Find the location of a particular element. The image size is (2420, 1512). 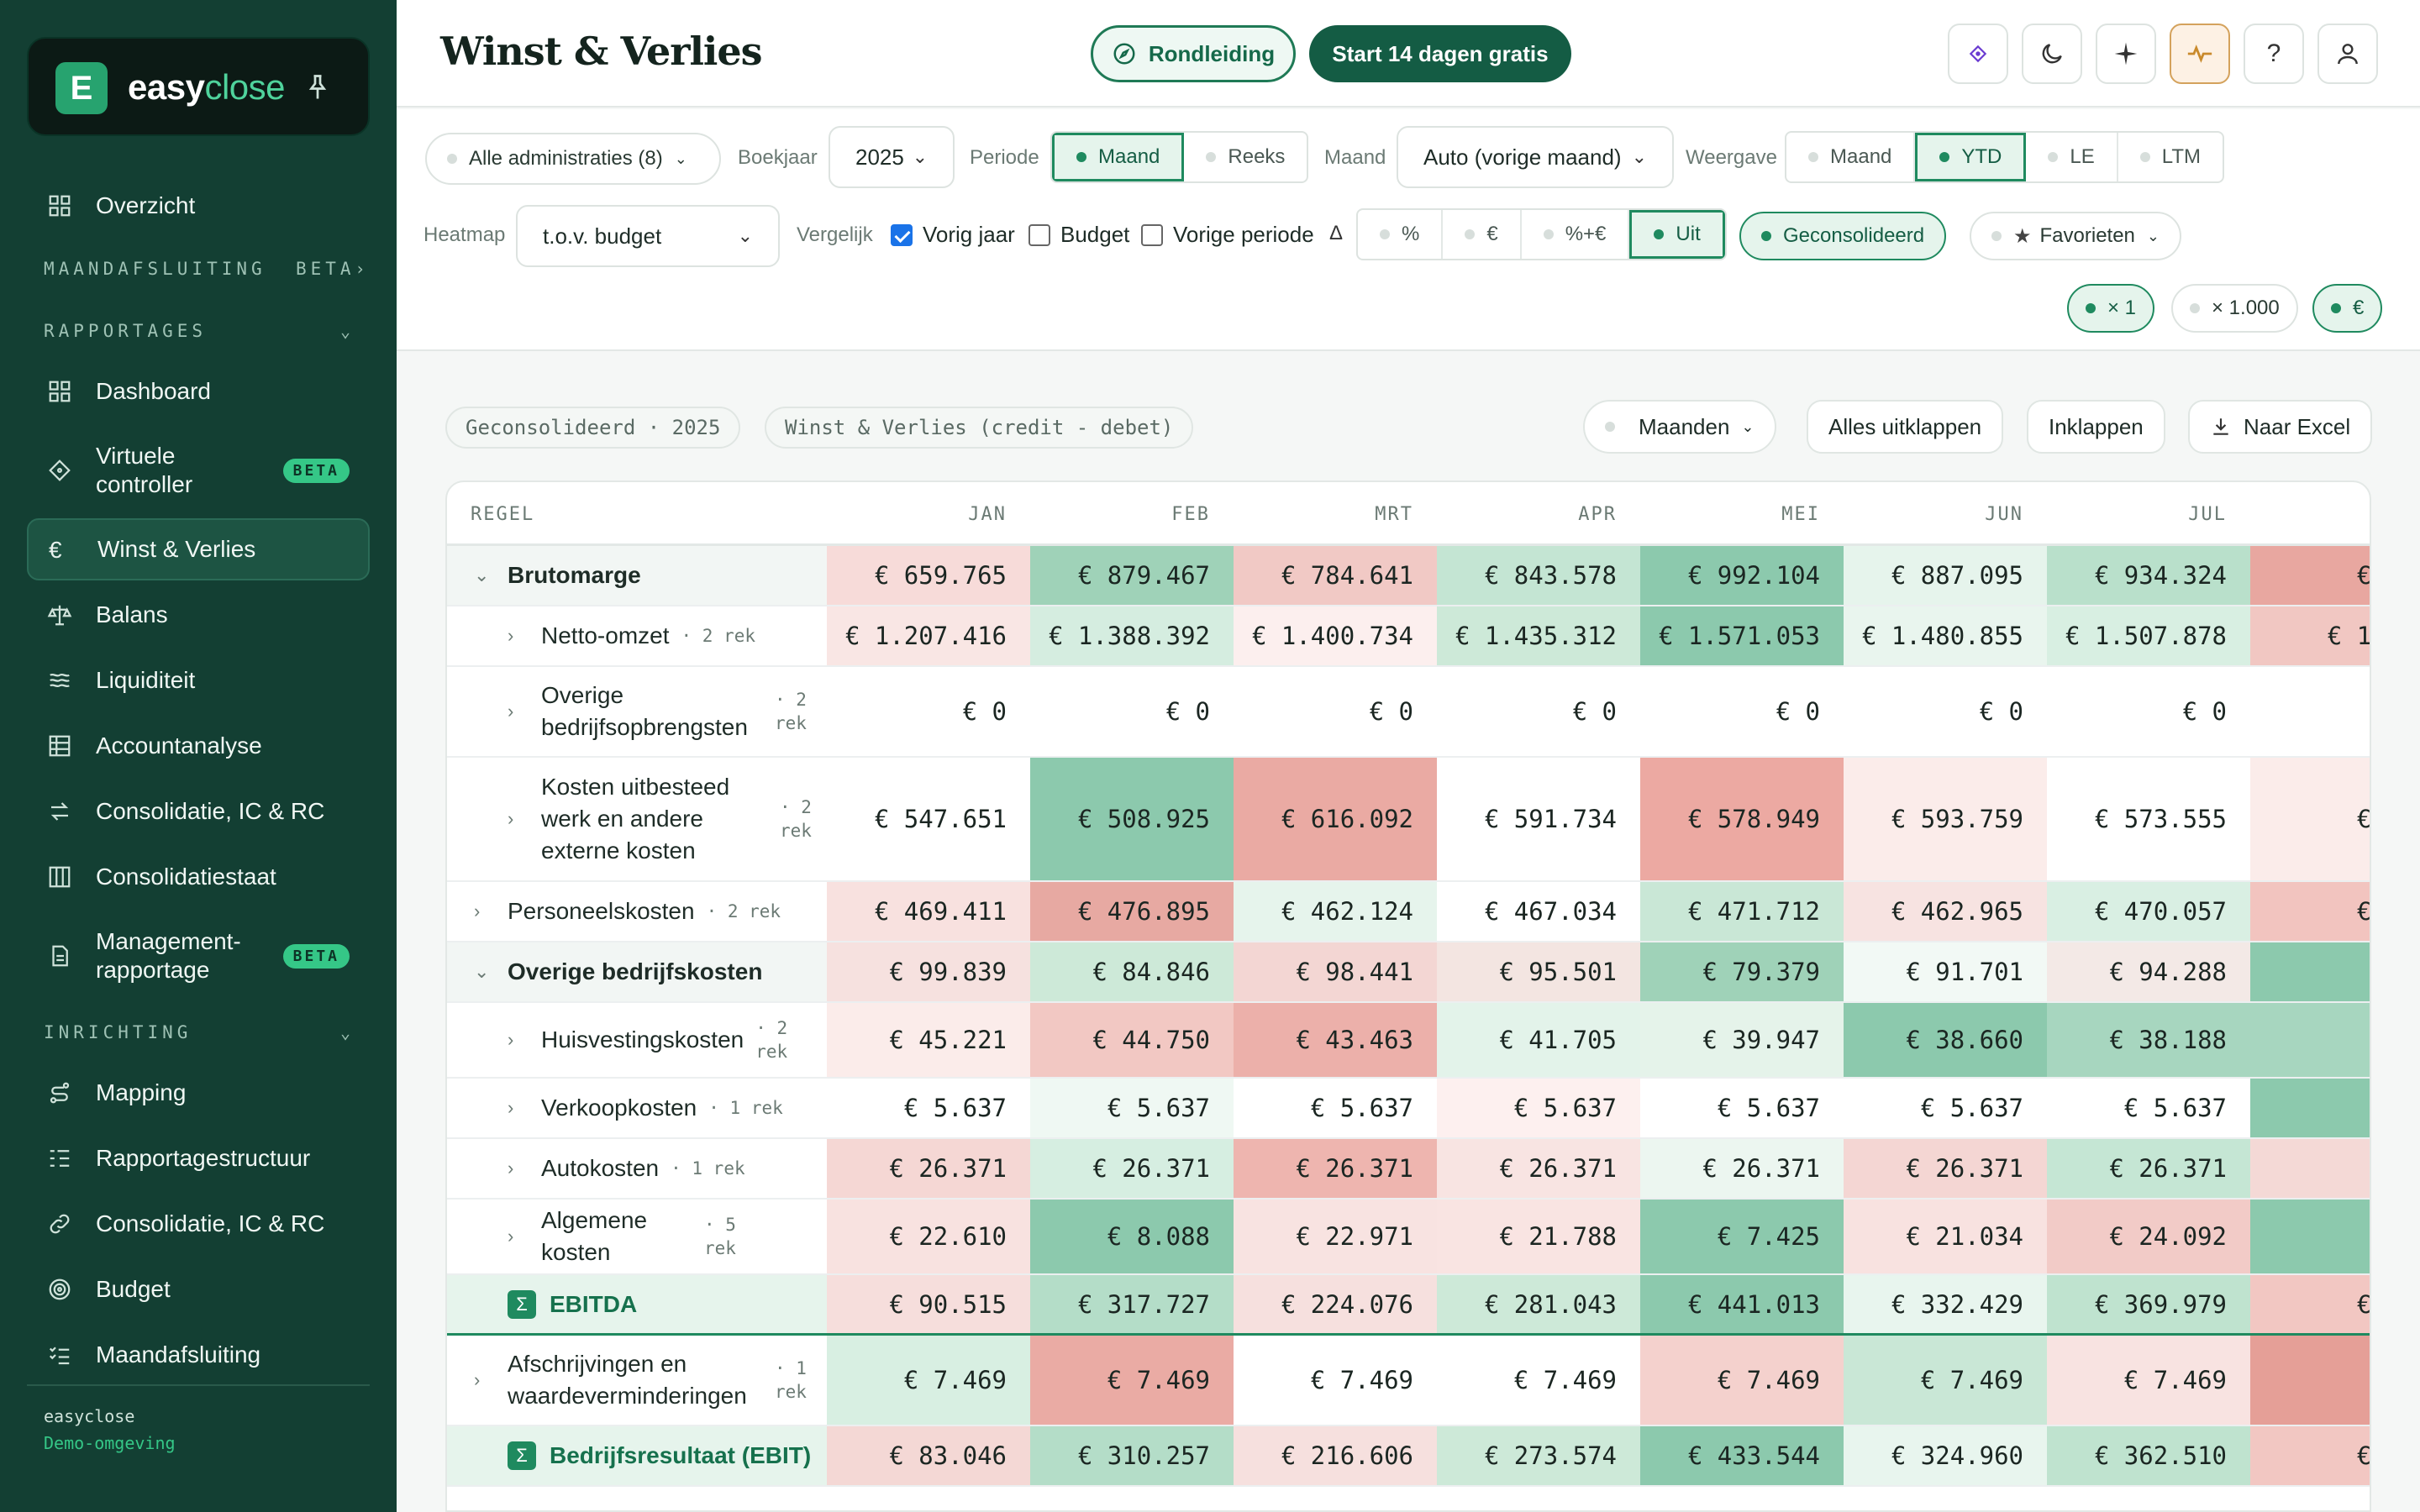

value-cell: € 362.510 is located at coordinates (2148, 1455).